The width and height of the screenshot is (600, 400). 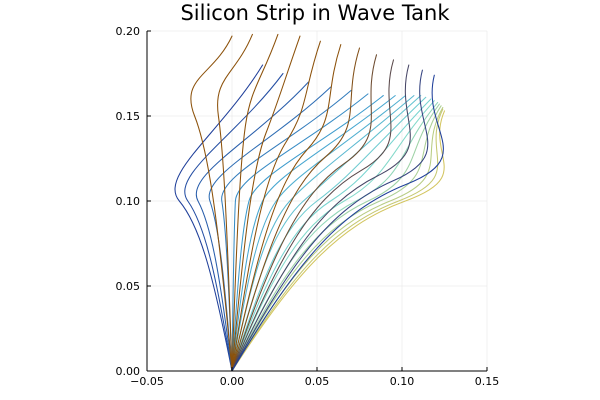 What do you see at coordinates (128, 371) in the screenshot?
I see `y-tick-label: 0.00` at bounding box center [128, 371].